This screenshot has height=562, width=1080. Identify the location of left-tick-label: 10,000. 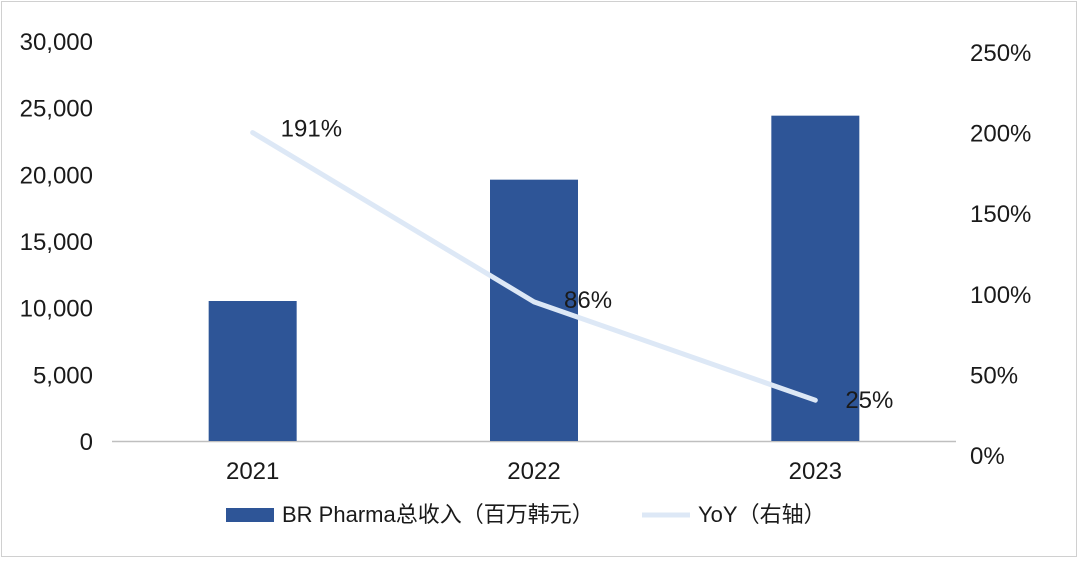
(56, 309).